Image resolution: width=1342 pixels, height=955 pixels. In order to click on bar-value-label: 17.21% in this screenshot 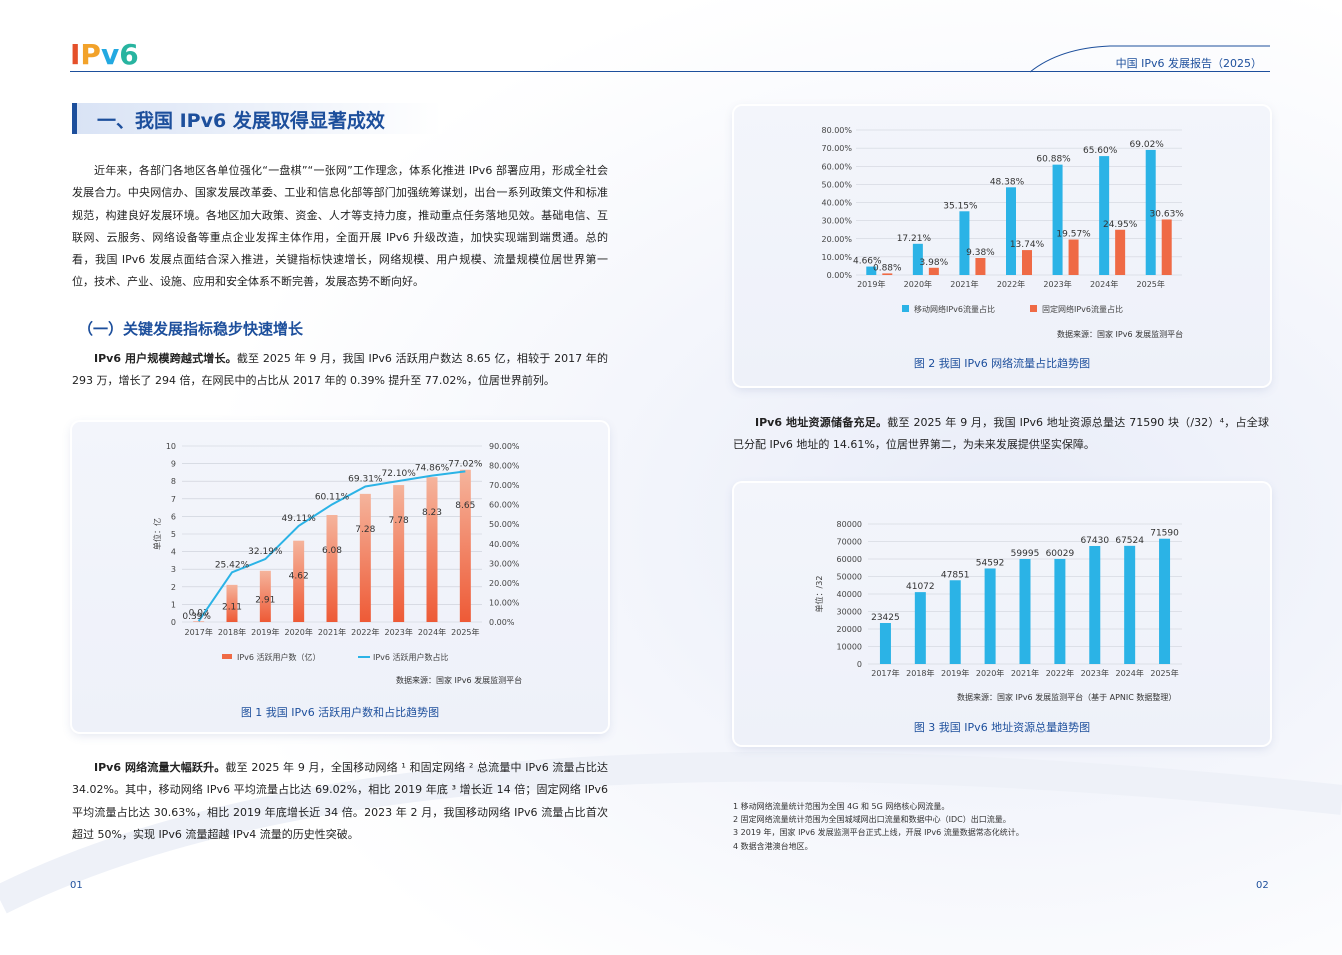, I will do `click(914, 239)`.